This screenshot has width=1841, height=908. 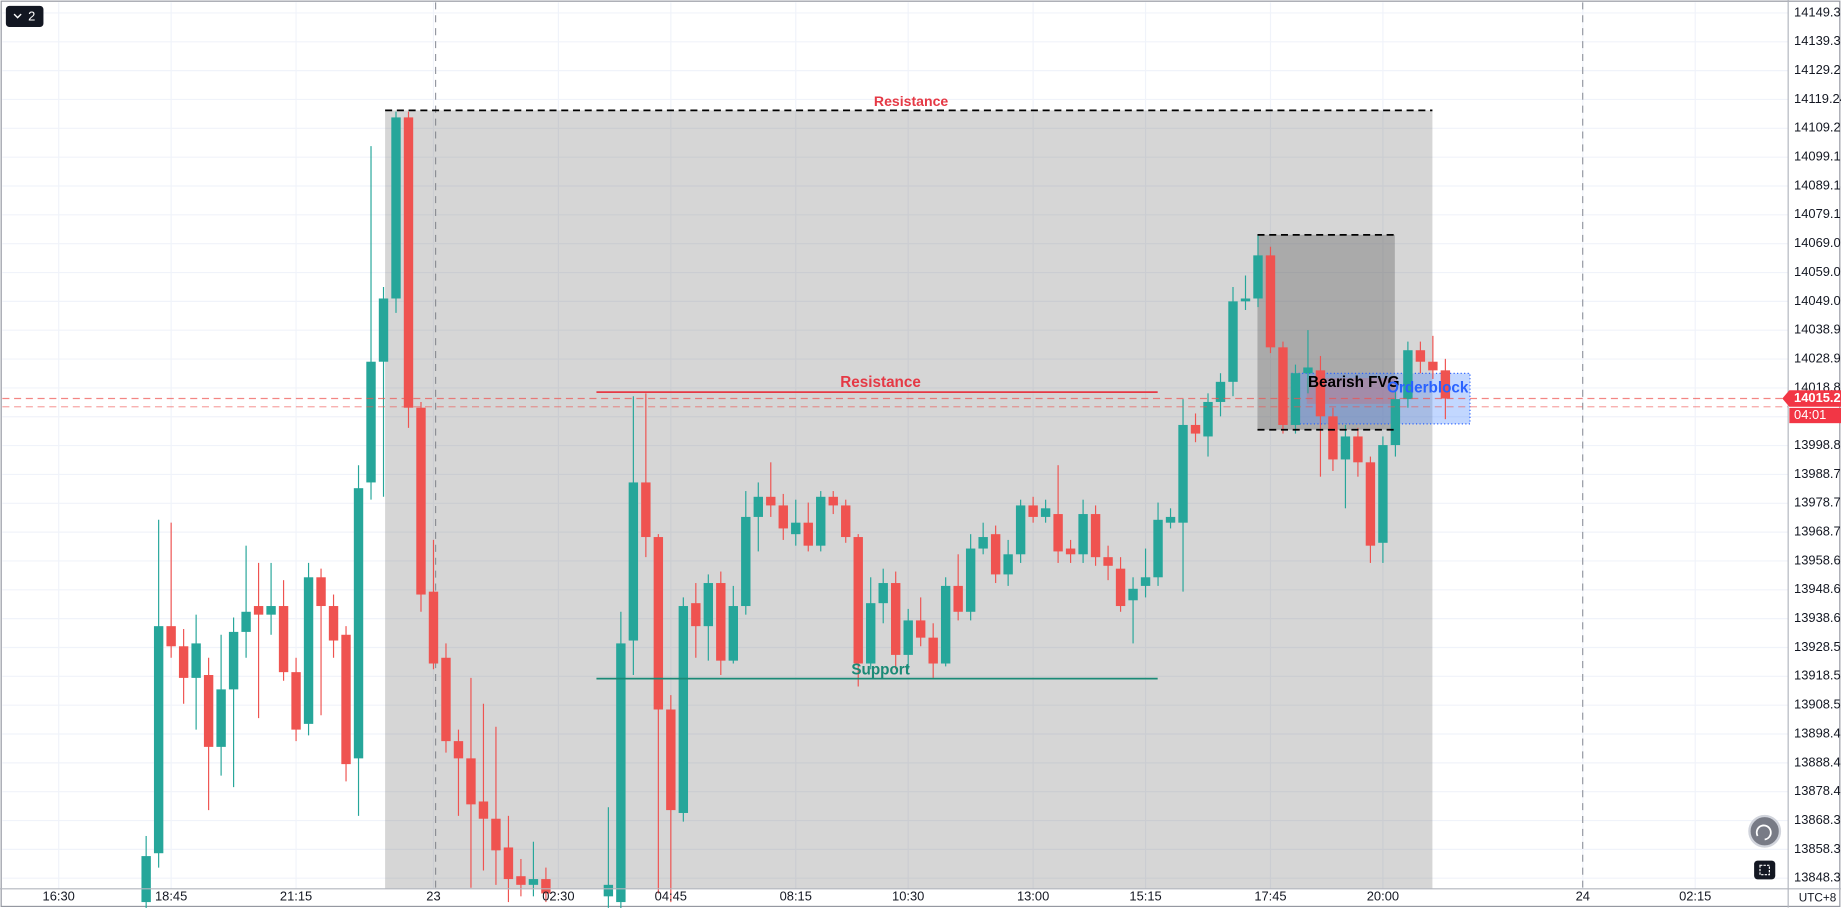 What do you see at coordinates (1817, 40) in the screenshot?
I see `y-tick-label: 14139.31` at bounding box center [1817, 40].